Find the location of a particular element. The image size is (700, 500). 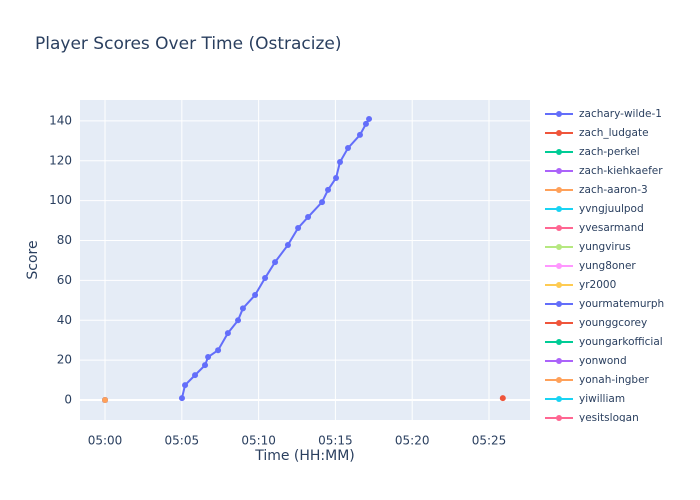

x-tick-label: 05:15 is located at coordinates (335, 441).